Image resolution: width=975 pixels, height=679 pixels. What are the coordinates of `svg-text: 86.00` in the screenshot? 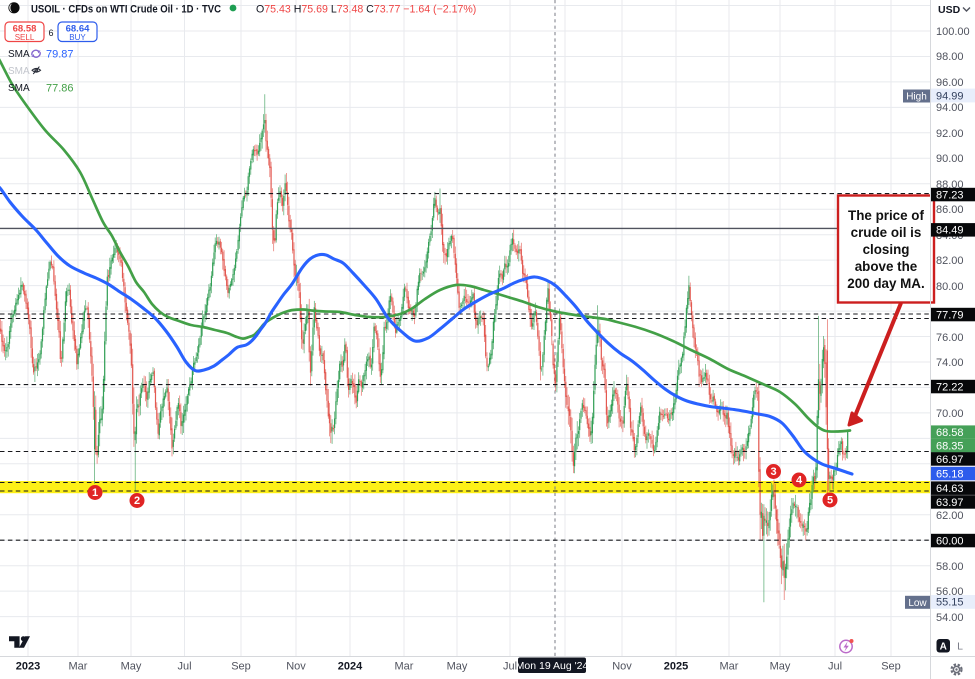 It's located at (950, 210).